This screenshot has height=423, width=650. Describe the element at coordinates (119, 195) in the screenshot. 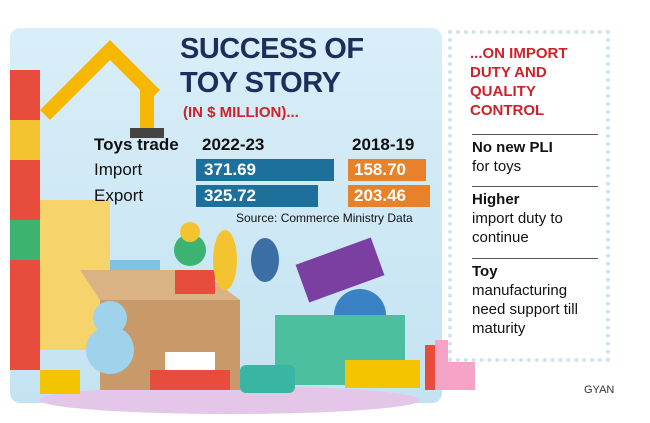

I see `row-label: Export` at that location.